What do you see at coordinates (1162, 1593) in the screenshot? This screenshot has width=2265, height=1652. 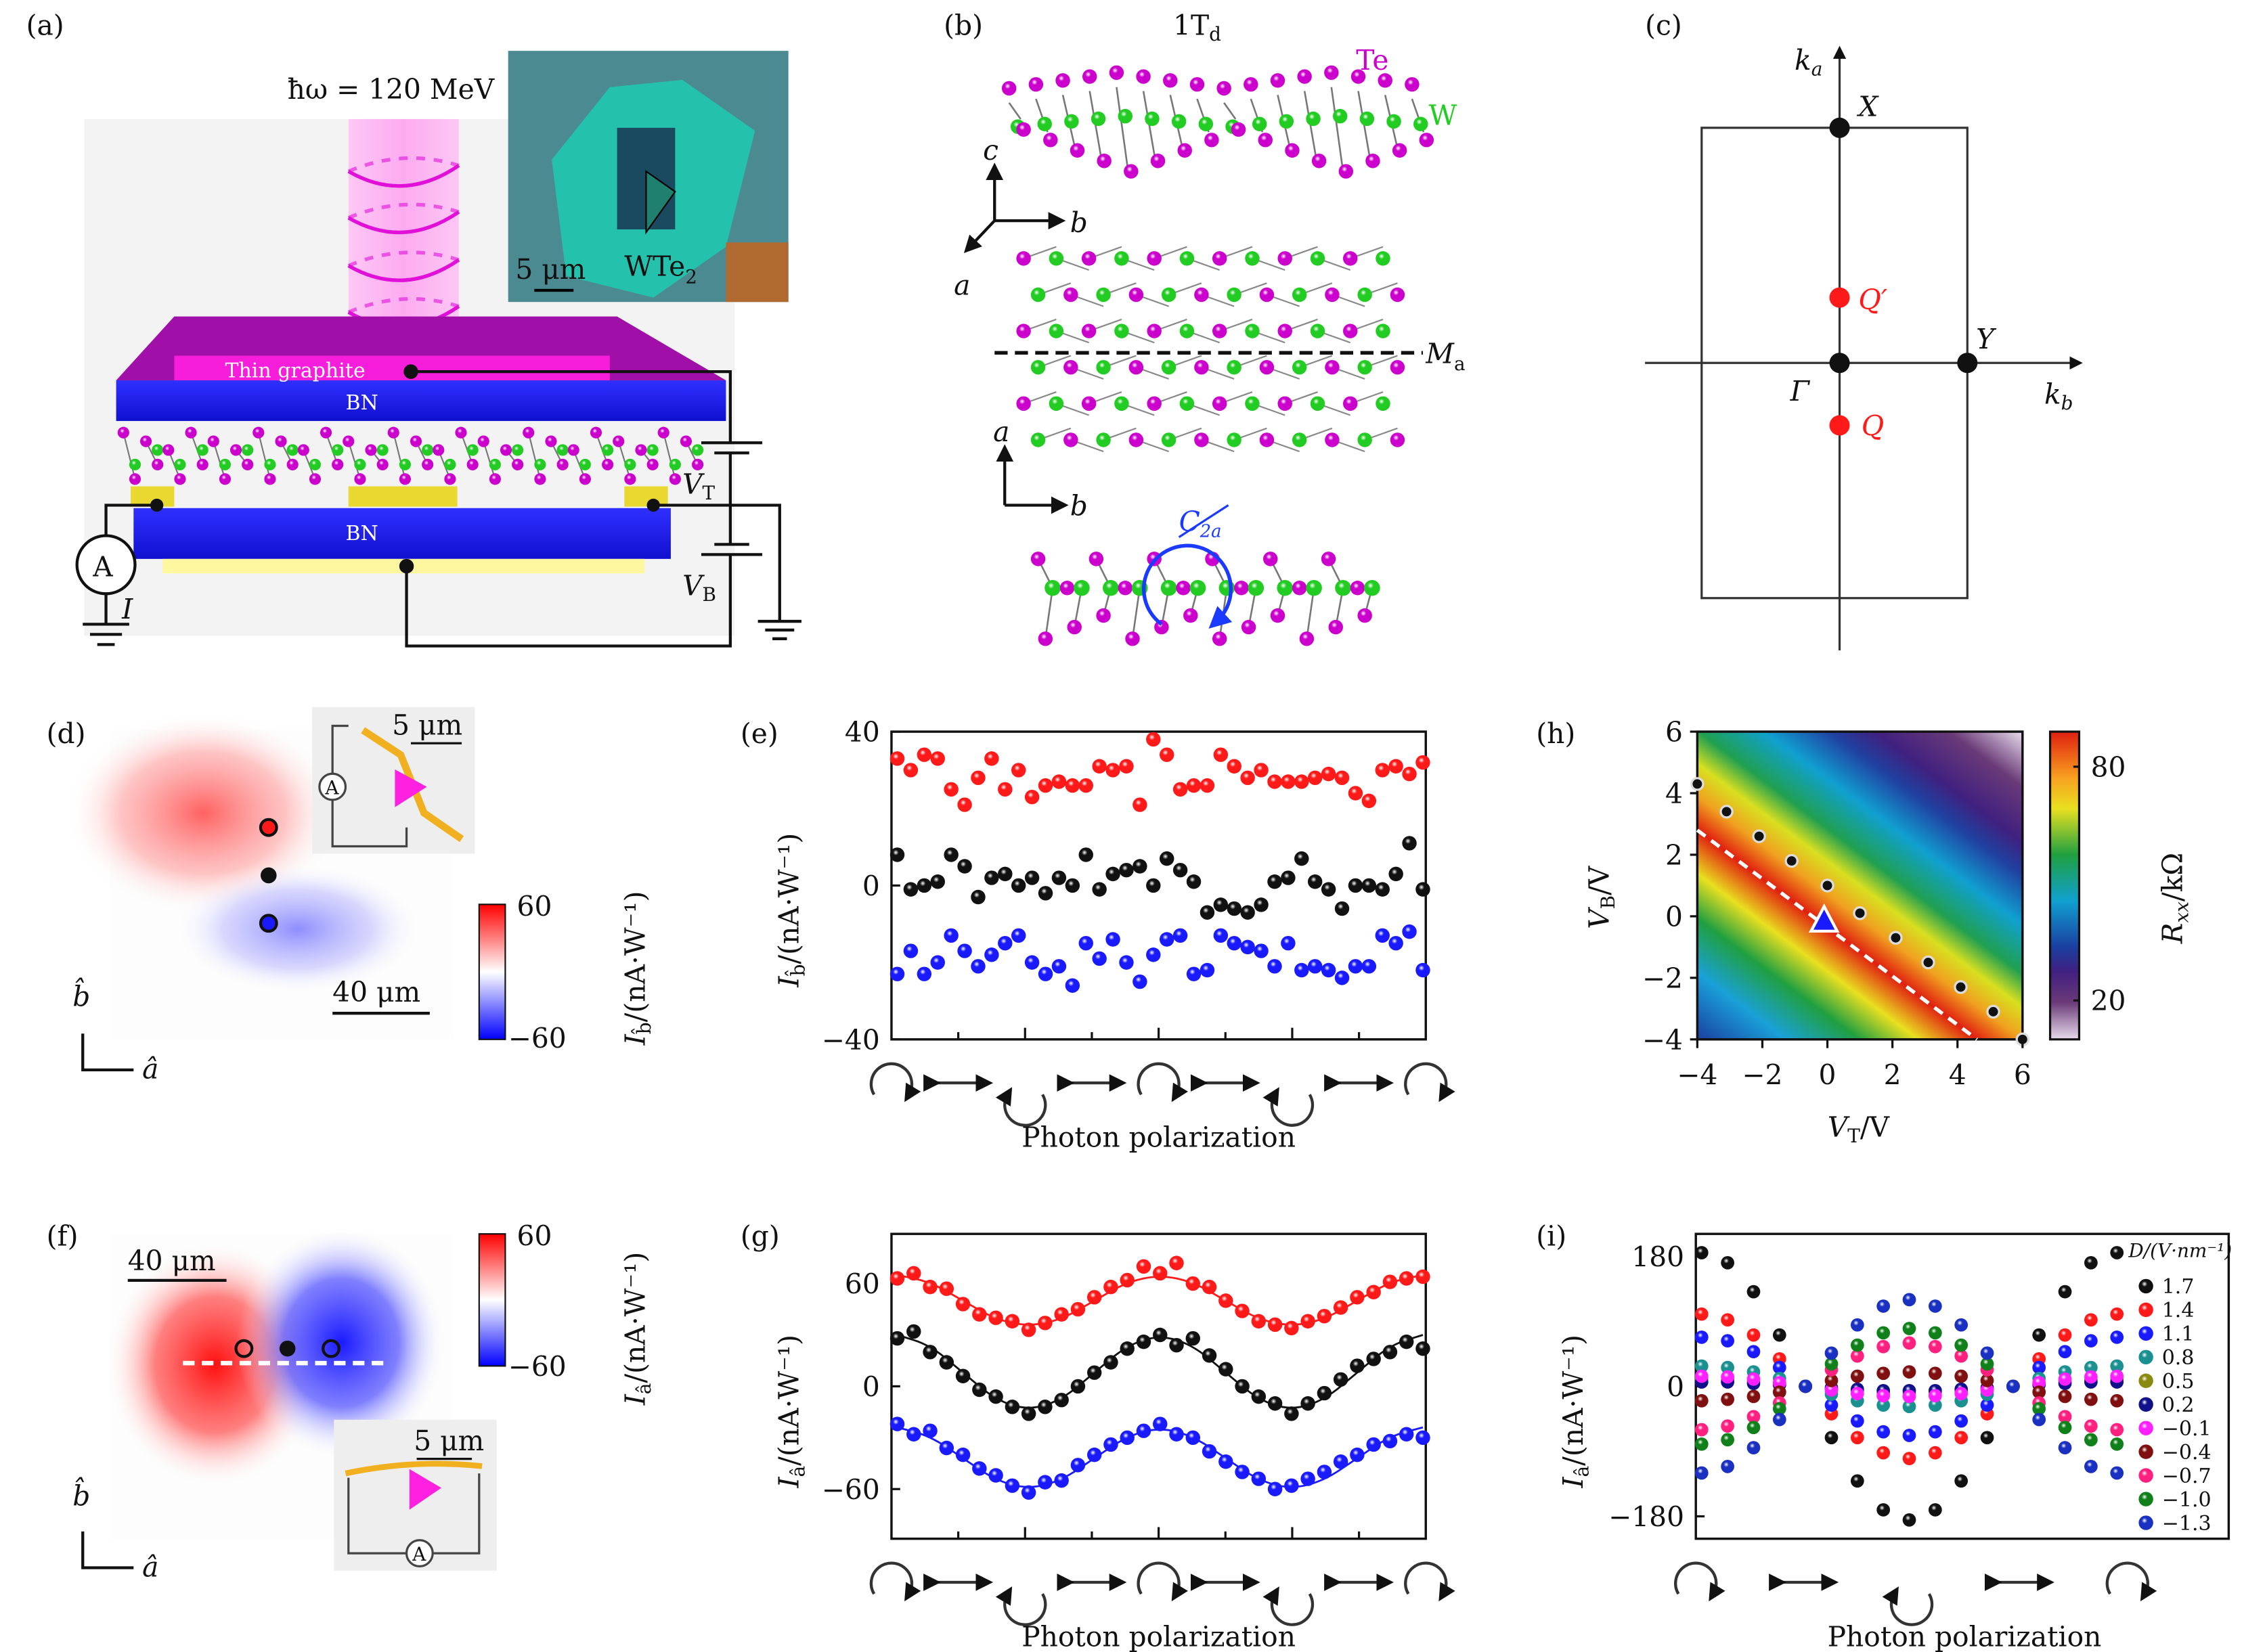 I see `polarization-axis` at bounding box center [1162, 1593].